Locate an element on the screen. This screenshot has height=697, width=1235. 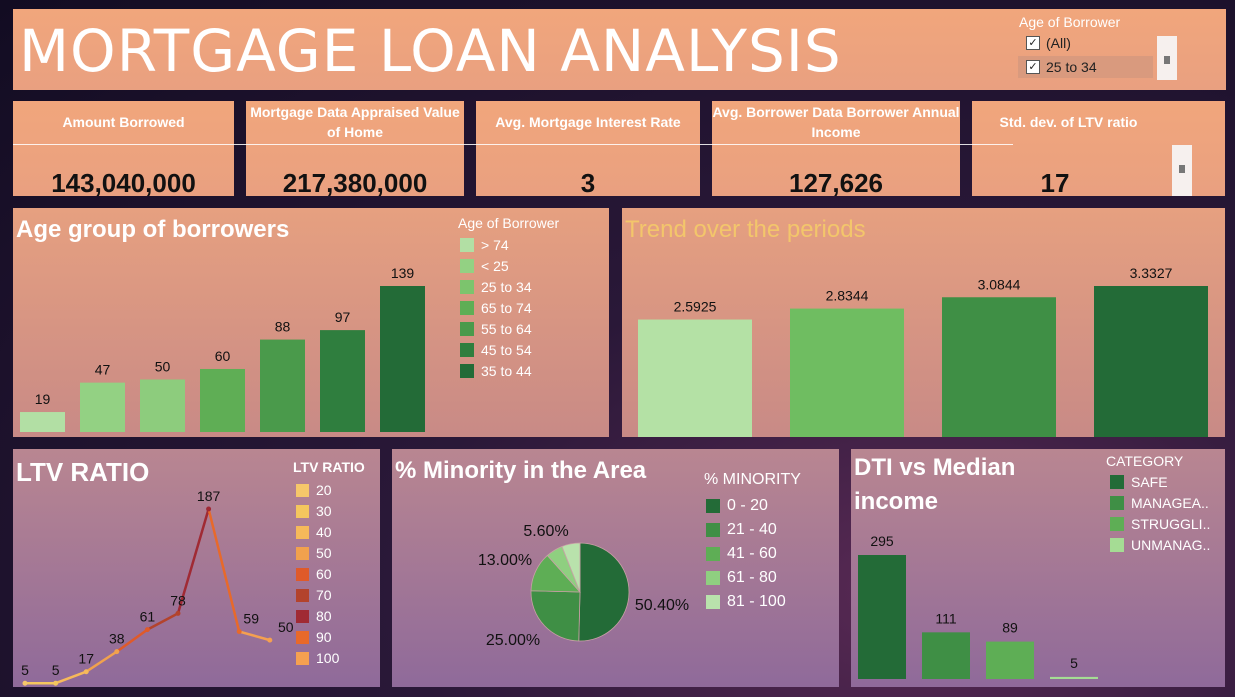
legend-item: 35 to 44 is located at coordinates (496, 371).